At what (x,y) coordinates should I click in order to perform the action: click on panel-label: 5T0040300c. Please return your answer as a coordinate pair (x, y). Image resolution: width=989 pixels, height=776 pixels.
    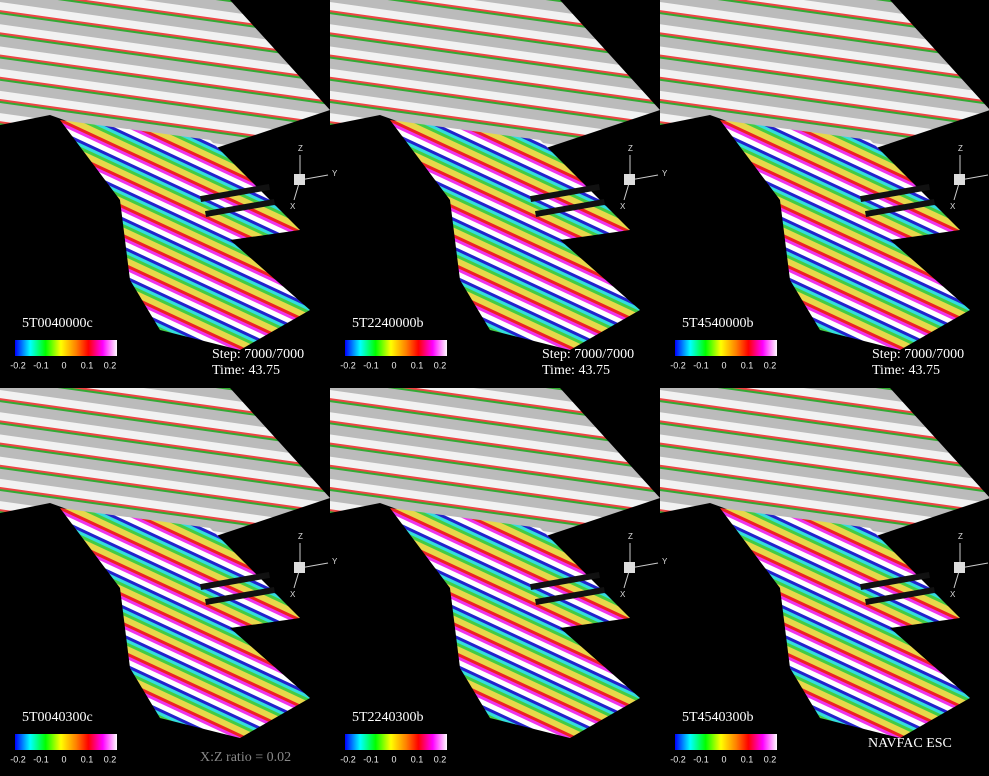
    Looking at the image, I should click on (57, 717).